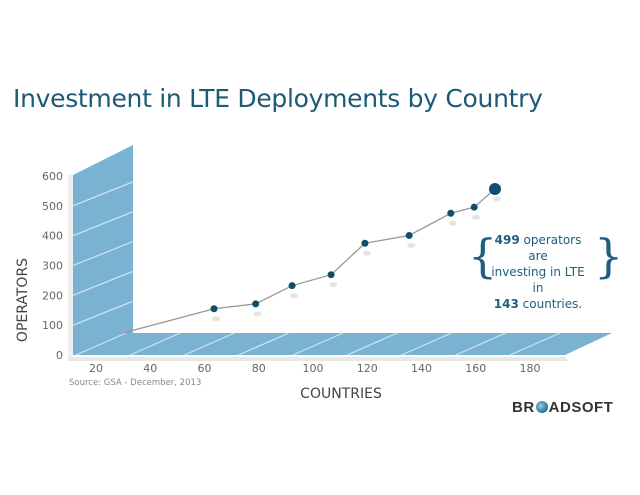 Image resolution: width=640 pixels, height=495 pixels. What do you see at coordinates (150, 368) in the screenshot?
I see `x-tick-label: 40` at bounding box center [150, 368].